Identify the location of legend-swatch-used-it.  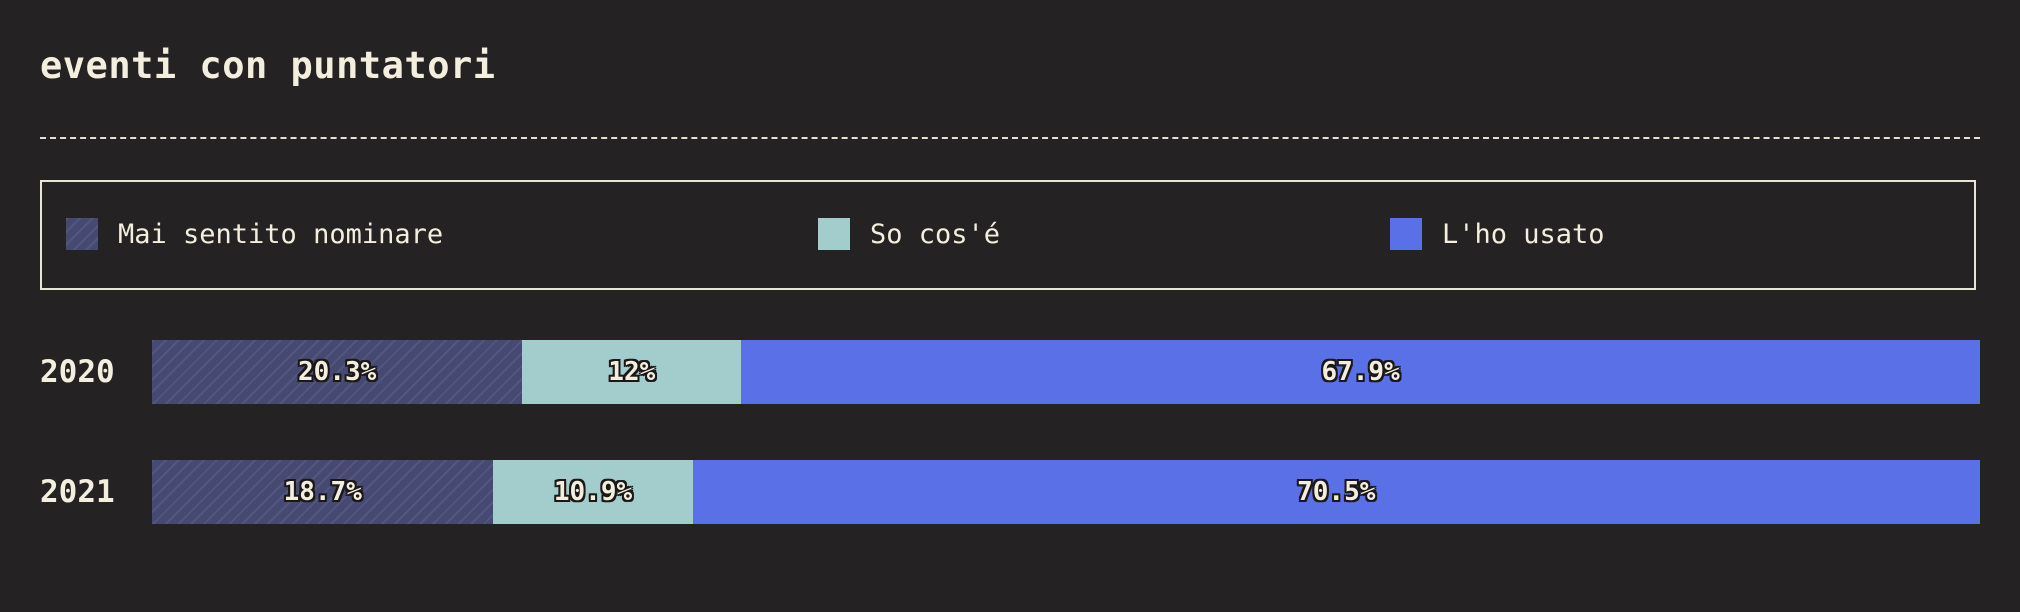
(1406, 234).